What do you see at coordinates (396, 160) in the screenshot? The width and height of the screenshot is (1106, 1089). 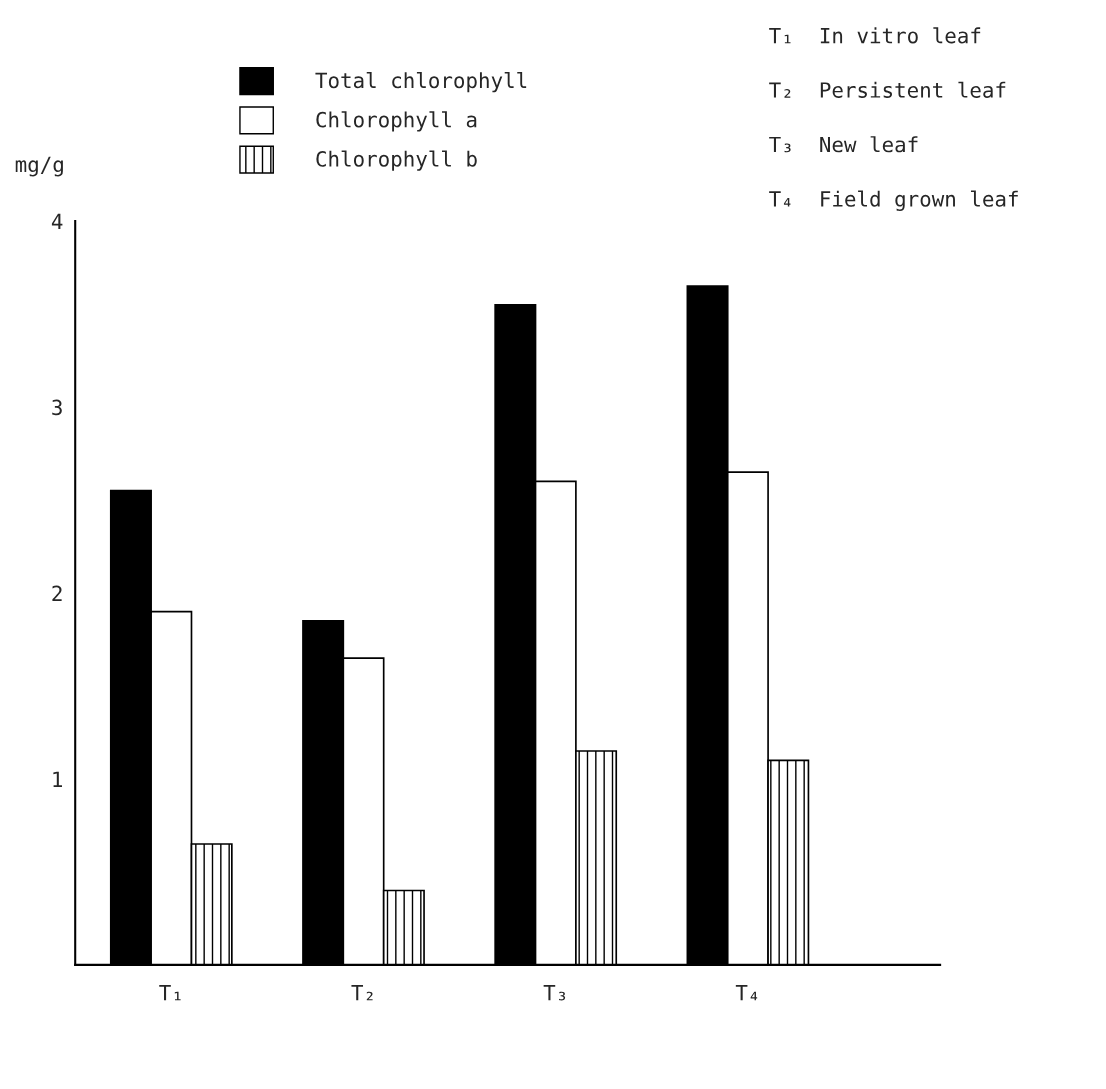 I see `legend-label: Chlorophyll b` at bounding box center [396, 160].